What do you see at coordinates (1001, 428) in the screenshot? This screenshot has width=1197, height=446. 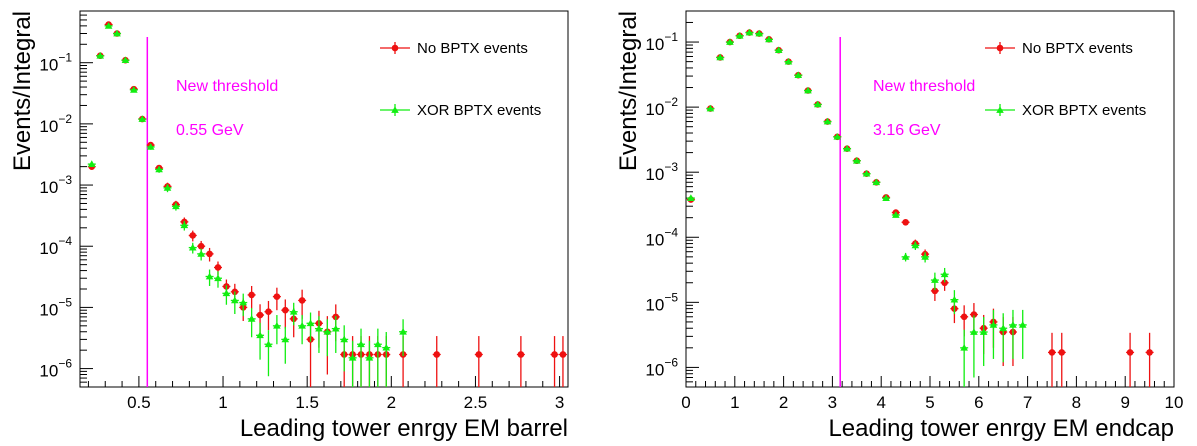 I see `x-axis-label: Leading tower enrgy EM endcap` at bounding box center [1001, 428].